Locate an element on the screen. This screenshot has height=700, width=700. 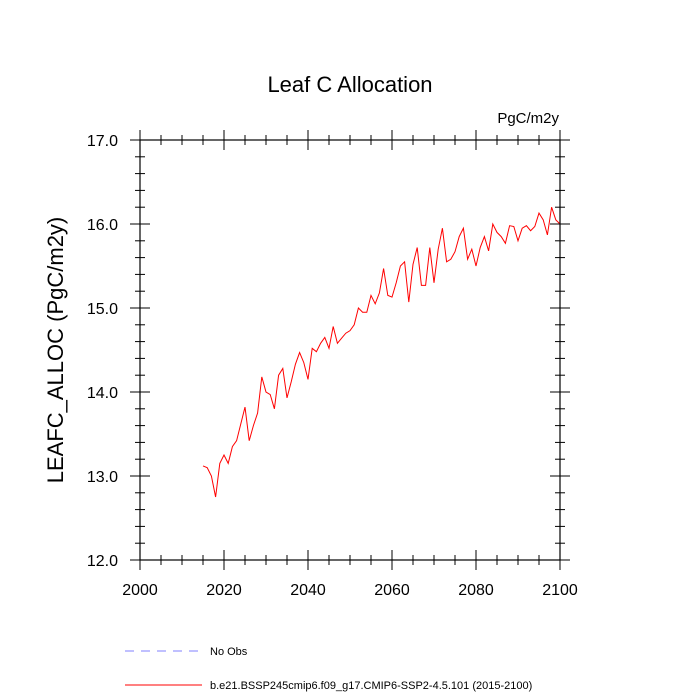
x-tick-label: 2040 is located at coordinates (308, 590).